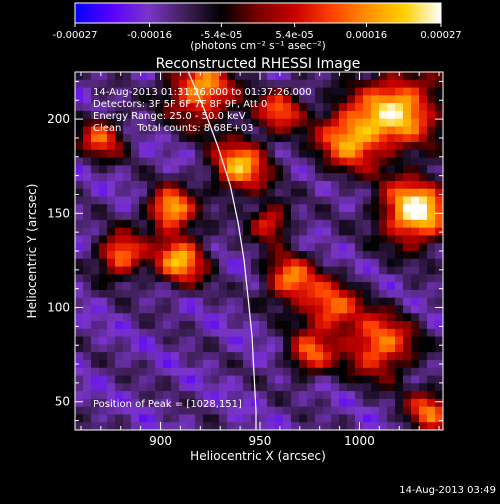 The width and height of the screenshot is (500, 504). What do you see at coordinates (169, 116) in the screenshot?
I see `info-line-energy: Energy Range: 25.0 - 50.0 keV` at bounding box center [169, 116].